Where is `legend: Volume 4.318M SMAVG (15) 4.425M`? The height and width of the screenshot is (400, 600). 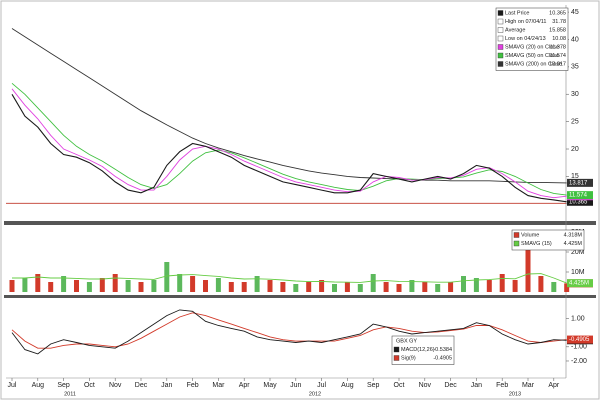
legend: Volume 4.318M SMAVG (15) 4.425M is located at coordinates (548, 240).